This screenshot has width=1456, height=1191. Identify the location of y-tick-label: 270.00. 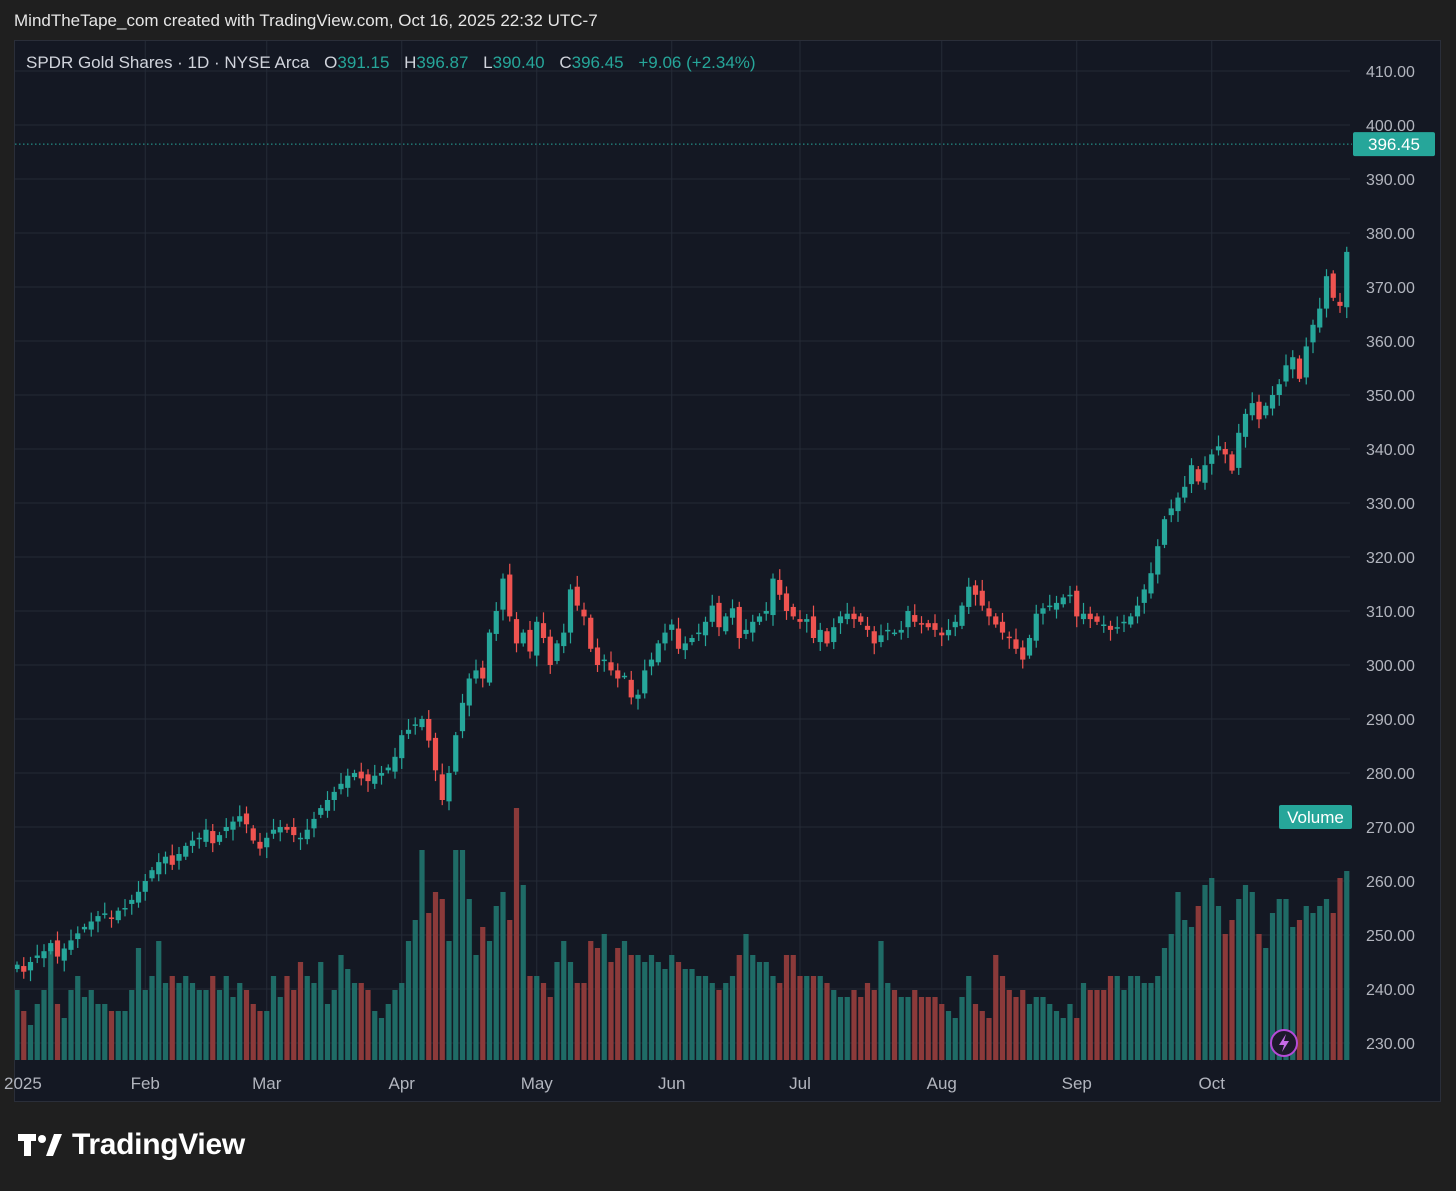
(1390, 828).